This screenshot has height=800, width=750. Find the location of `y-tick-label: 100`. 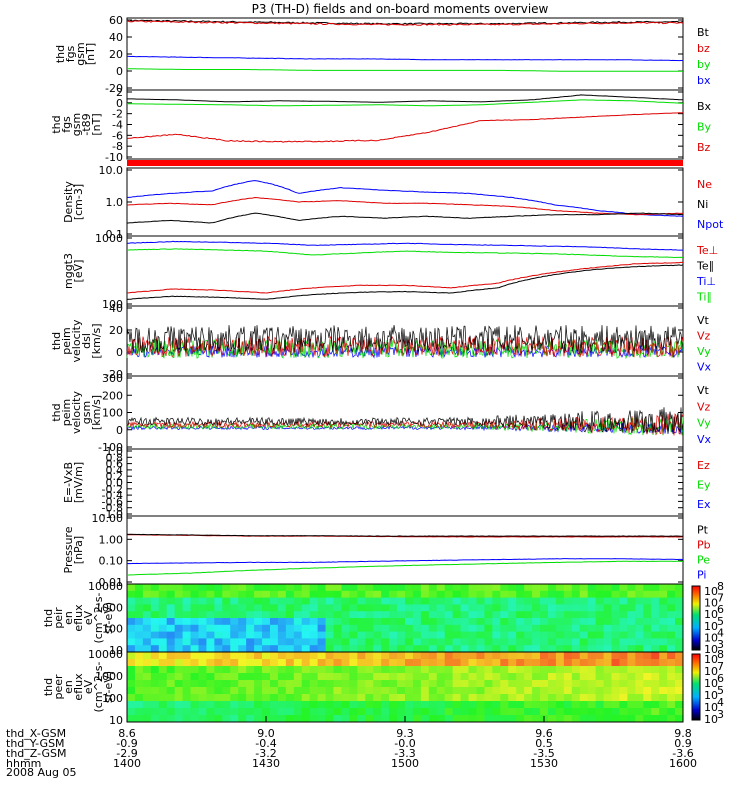

y-tick-label: 100 is located at coordinates (112, 698).